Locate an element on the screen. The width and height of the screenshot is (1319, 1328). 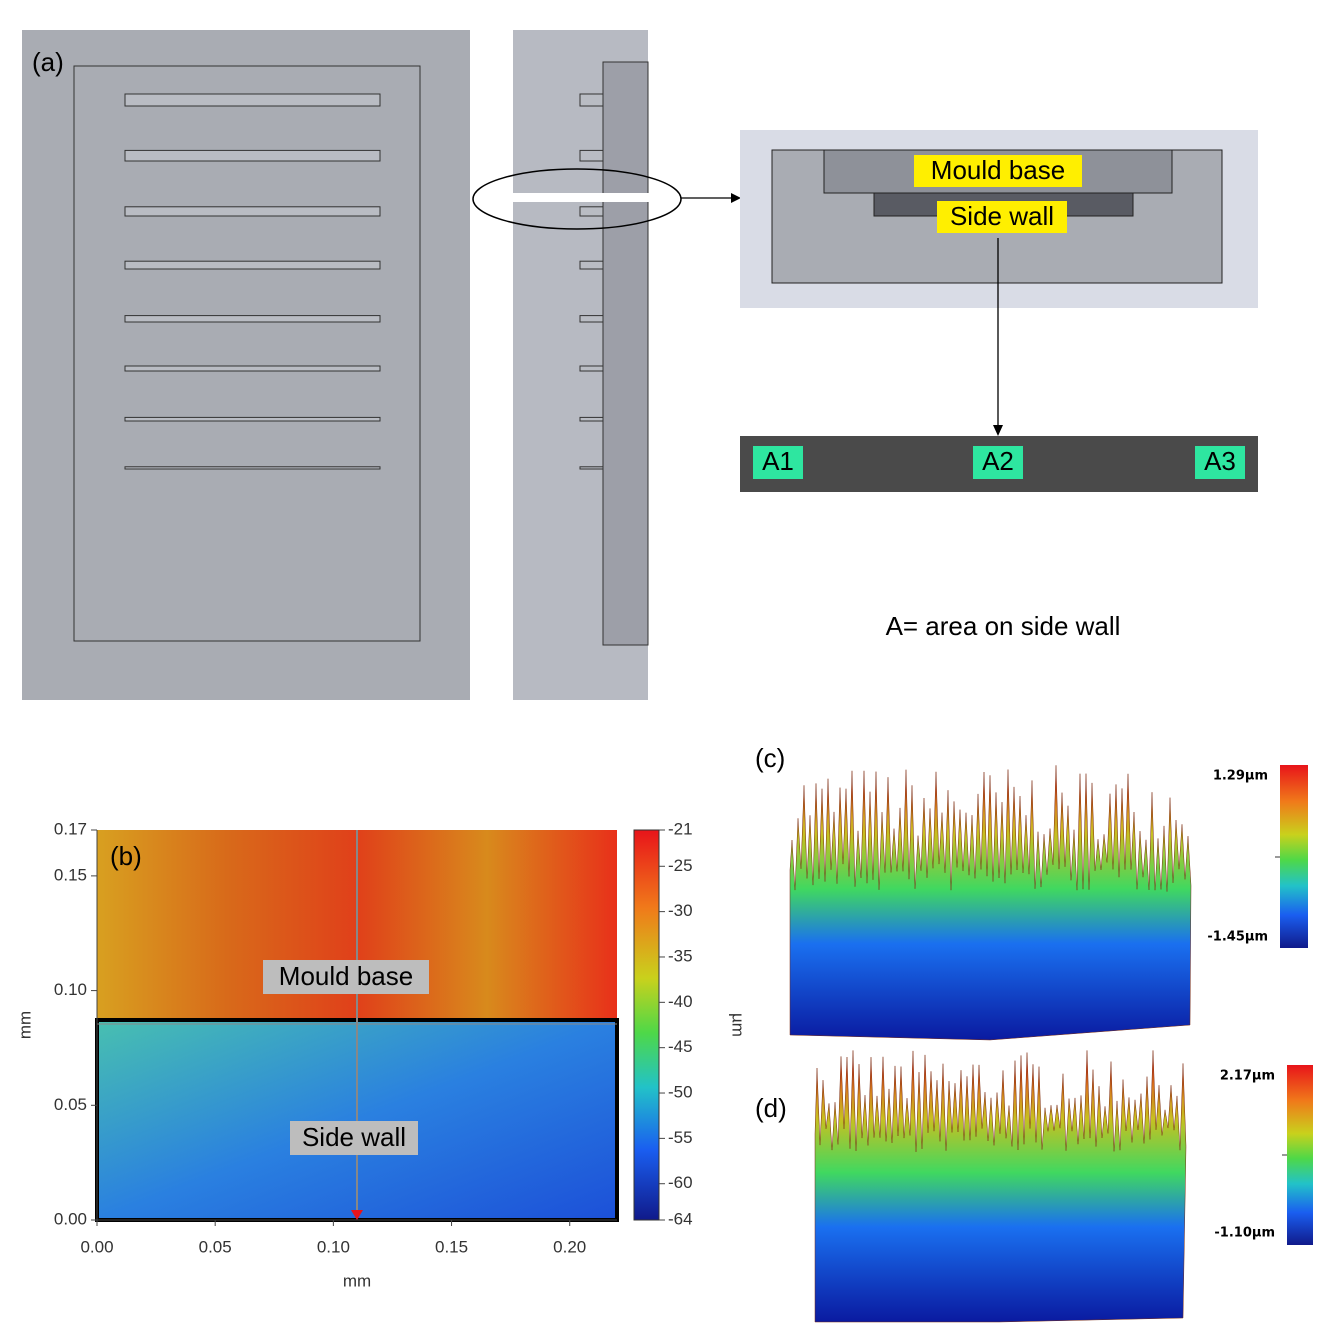
area-label: A2 is located at coordinates (998, 461).